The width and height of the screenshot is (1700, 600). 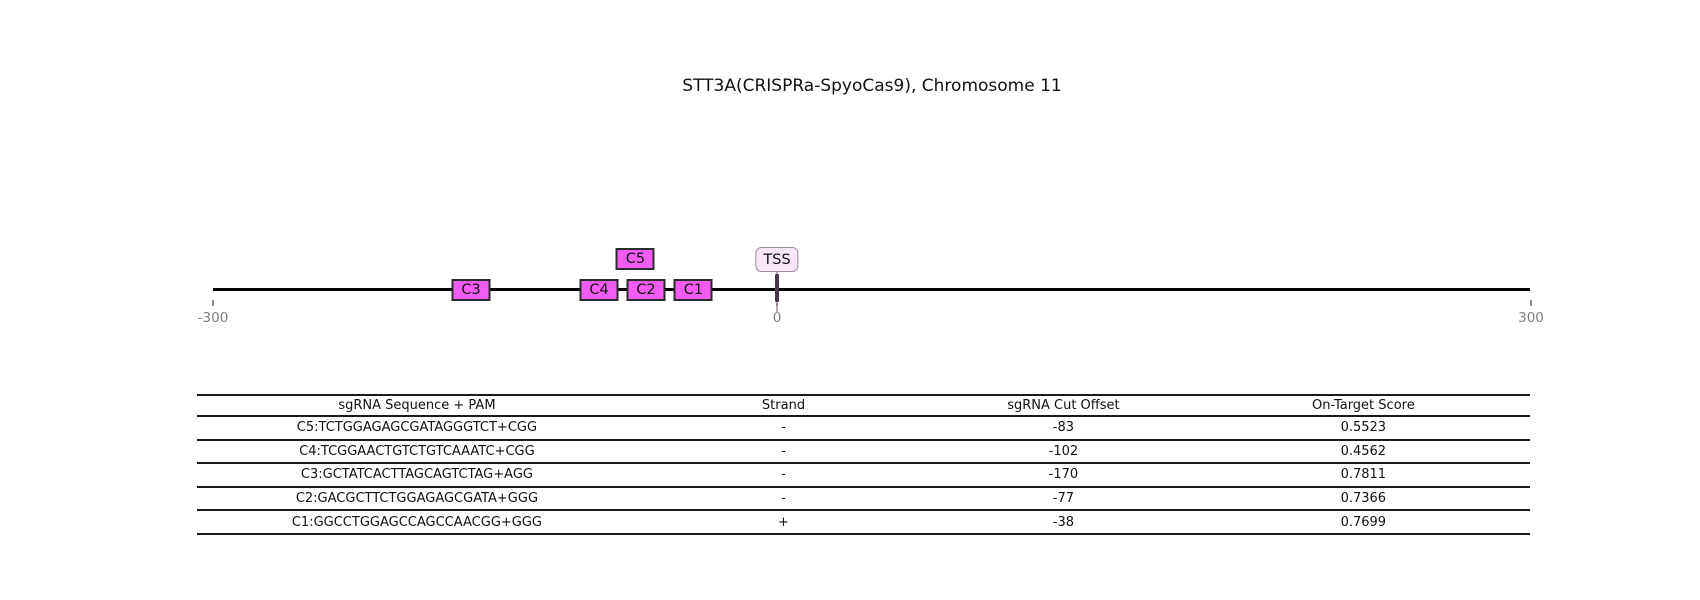 What do you see at coordinates (1363, 405) in the screenshot?
I see `column-header: On-Target Score` at bounding box center [1363, 405].